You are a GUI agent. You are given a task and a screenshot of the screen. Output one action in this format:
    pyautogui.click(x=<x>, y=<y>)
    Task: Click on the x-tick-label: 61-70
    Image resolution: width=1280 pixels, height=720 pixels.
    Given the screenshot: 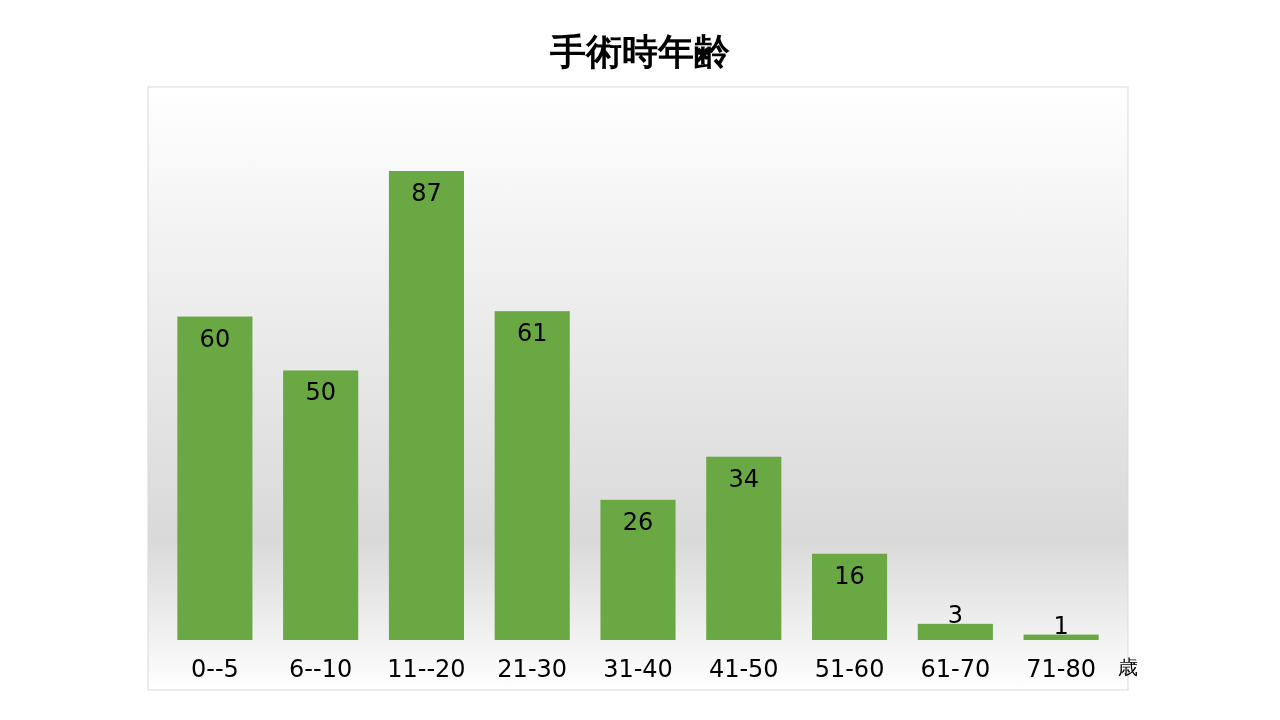 What is the action you would take?
    pyautogui.click(x=955, y=669)
    